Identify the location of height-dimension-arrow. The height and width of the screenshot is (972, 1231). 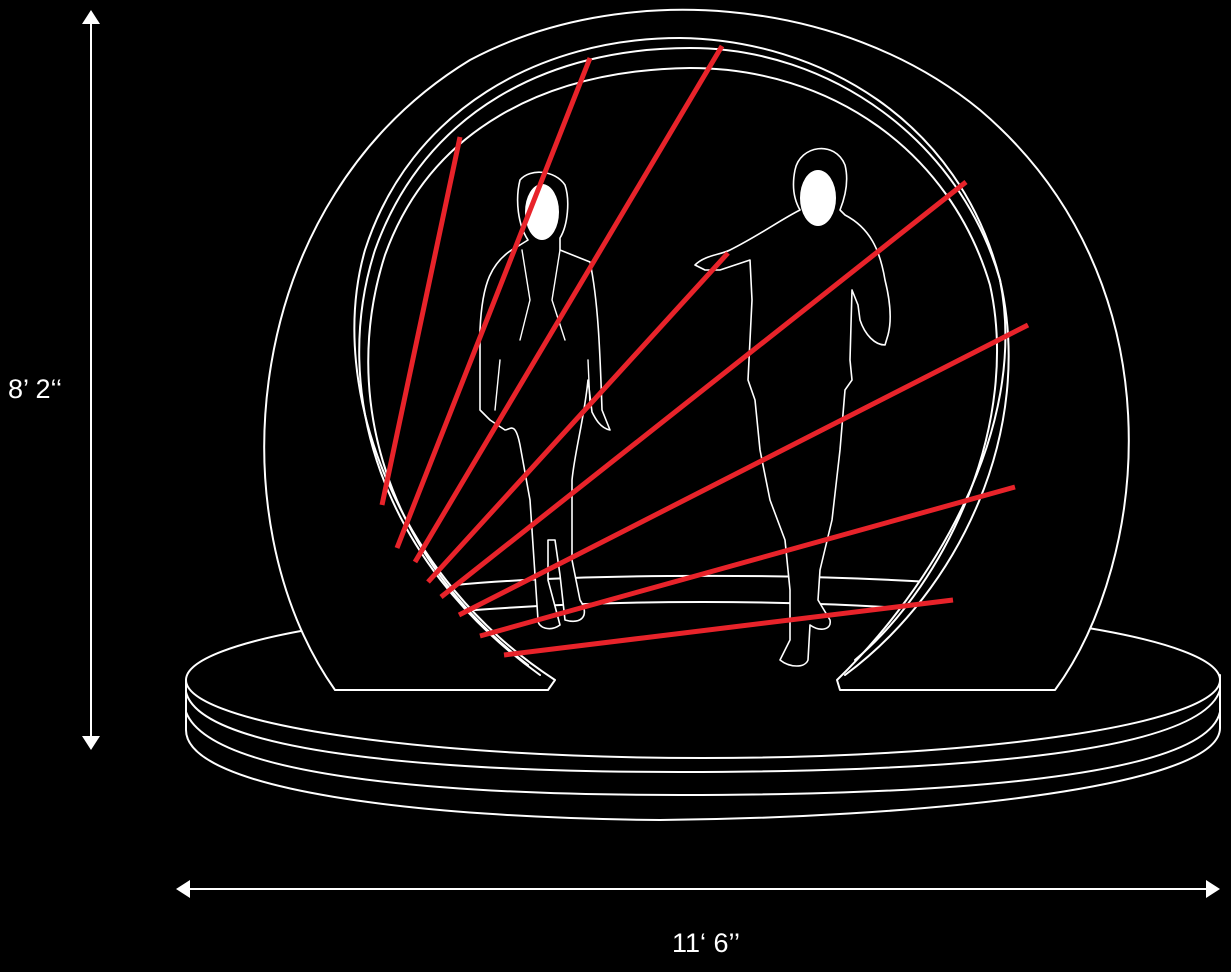
(91, 380).